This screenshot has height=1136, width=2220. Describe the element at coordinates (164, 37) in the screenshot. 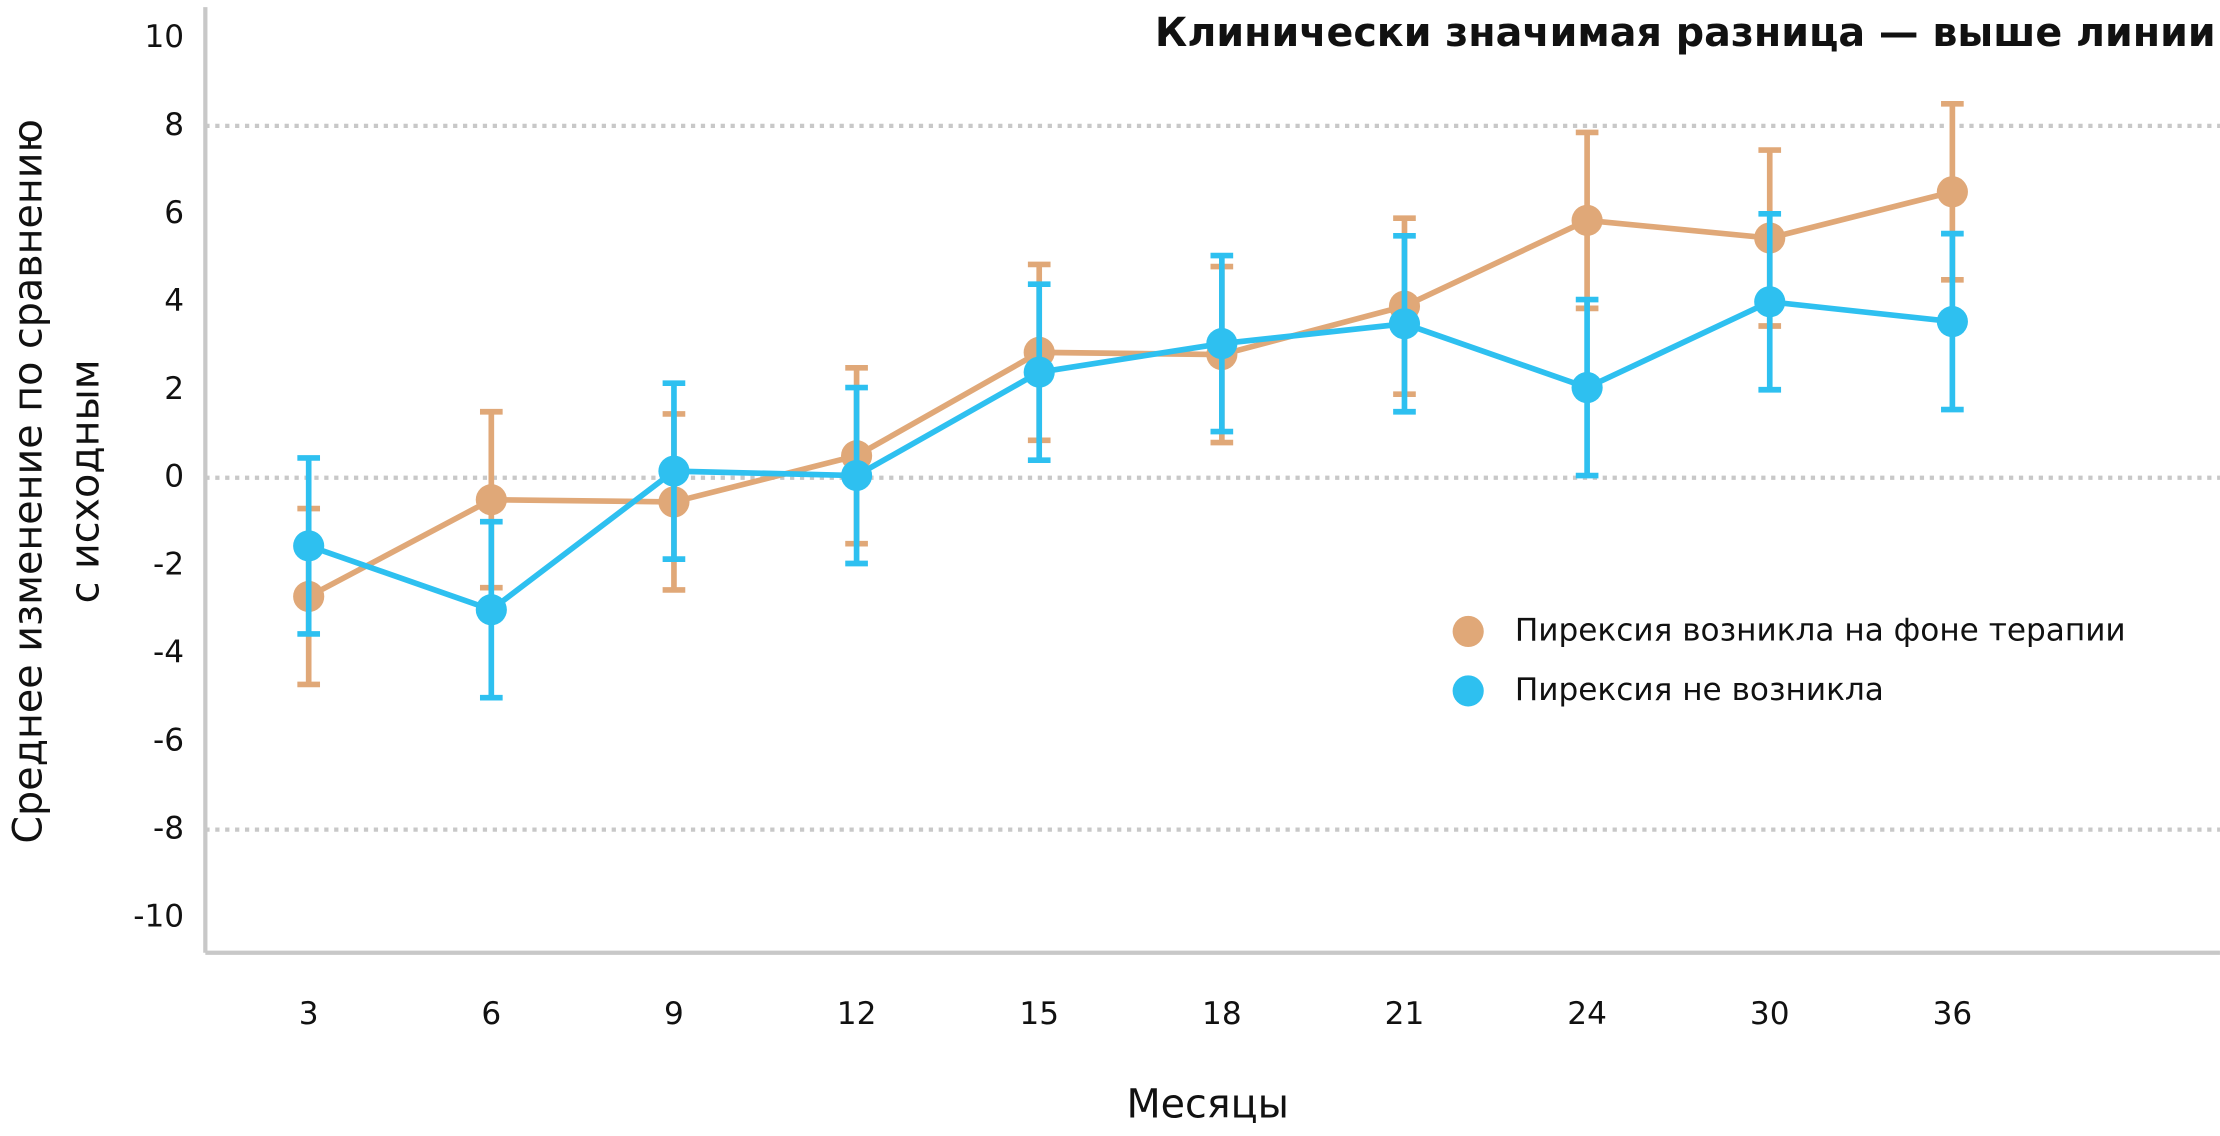

I see `y-tick-label: 10` at that location.